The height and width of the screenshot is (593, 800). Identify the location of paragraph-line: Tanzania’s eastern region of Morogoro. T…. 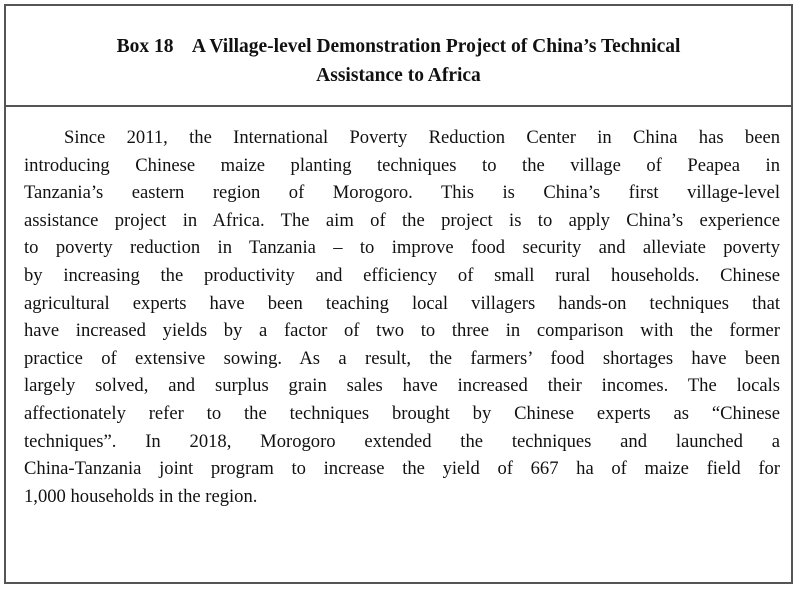
(402, 193).